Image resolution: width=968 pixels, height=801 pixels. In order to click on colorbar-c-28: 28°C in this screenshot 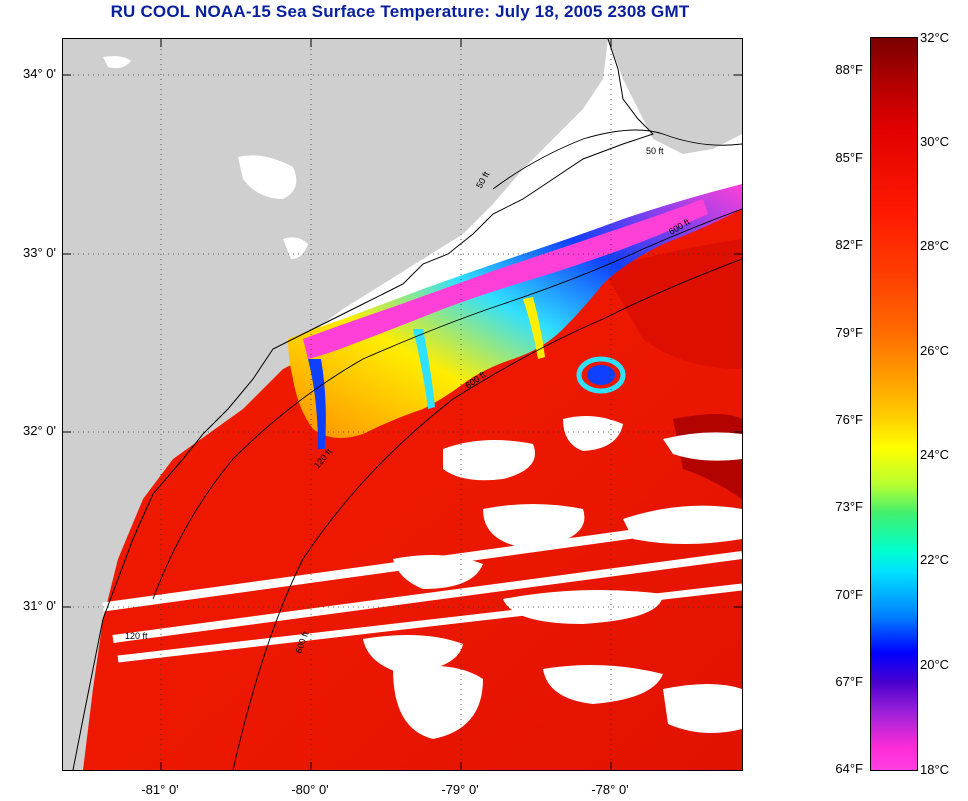, I will do `click(935, 245)`.